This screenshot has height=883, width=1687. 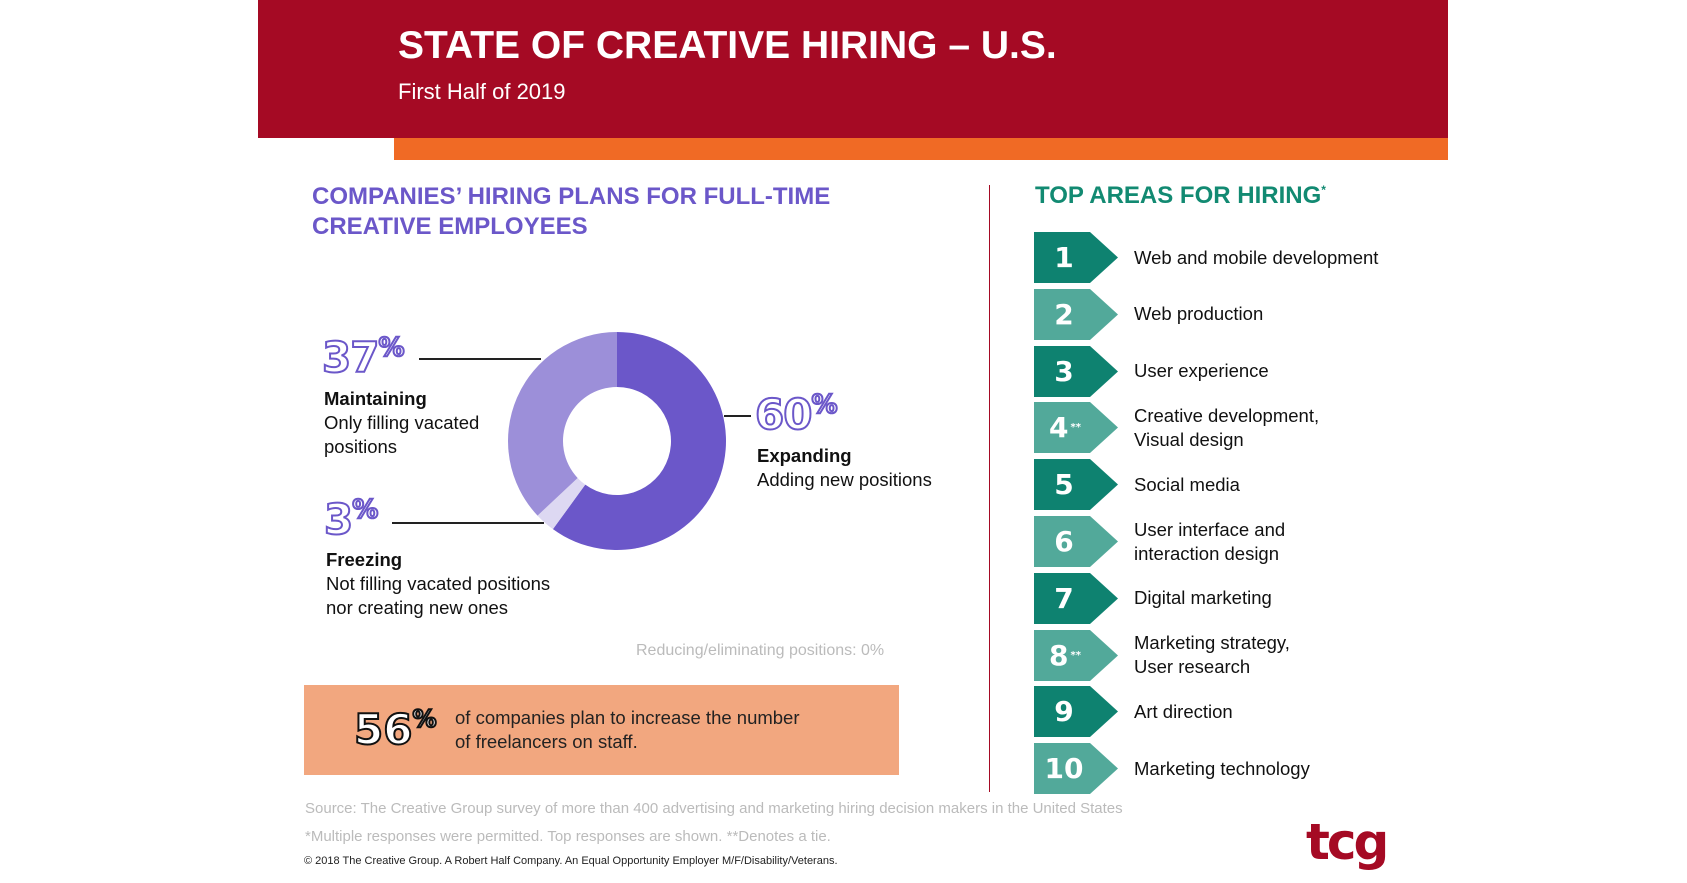 I want to click on donut-slice-maintaining, so click(x=562, y=424).